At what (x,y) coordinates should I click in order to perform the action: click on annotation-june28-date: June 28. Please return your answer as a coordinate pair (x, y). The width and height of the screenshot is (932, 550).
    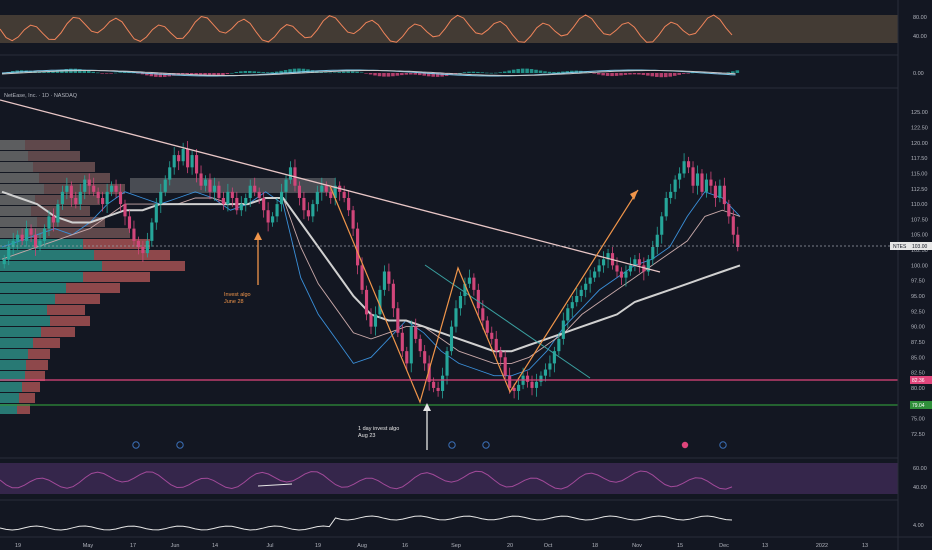
    Looking at the image, I should click on (234, 302).